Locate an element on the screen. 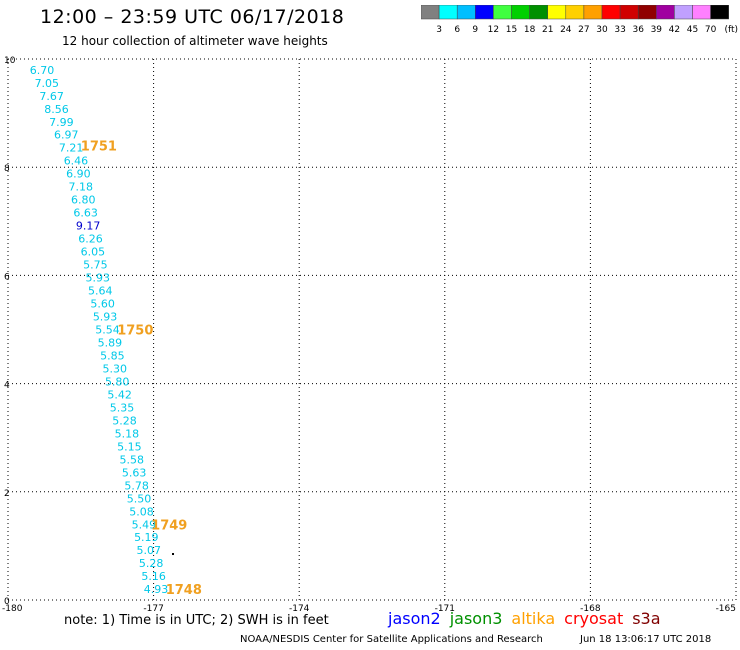  wave-height-label: 9.17 is located at coordinates (88, 226).